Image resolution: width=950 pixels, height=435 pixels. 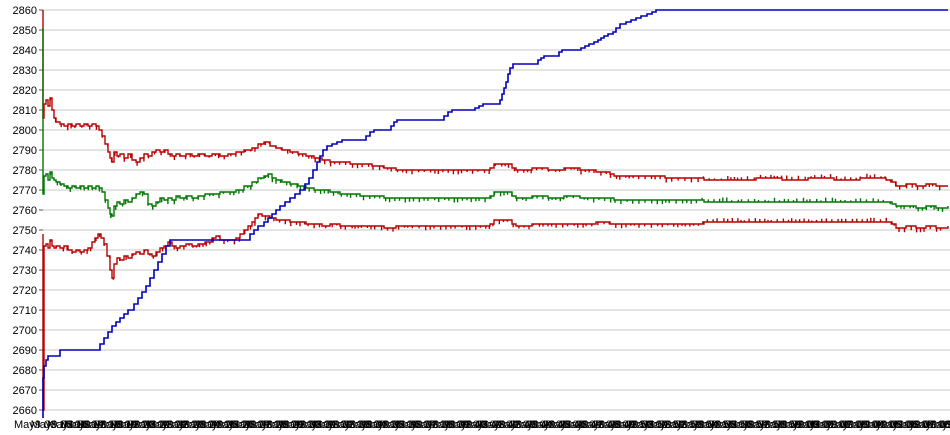 I want to click on x-axis-label: May9 08:31:00, so click(x=316, y=425).